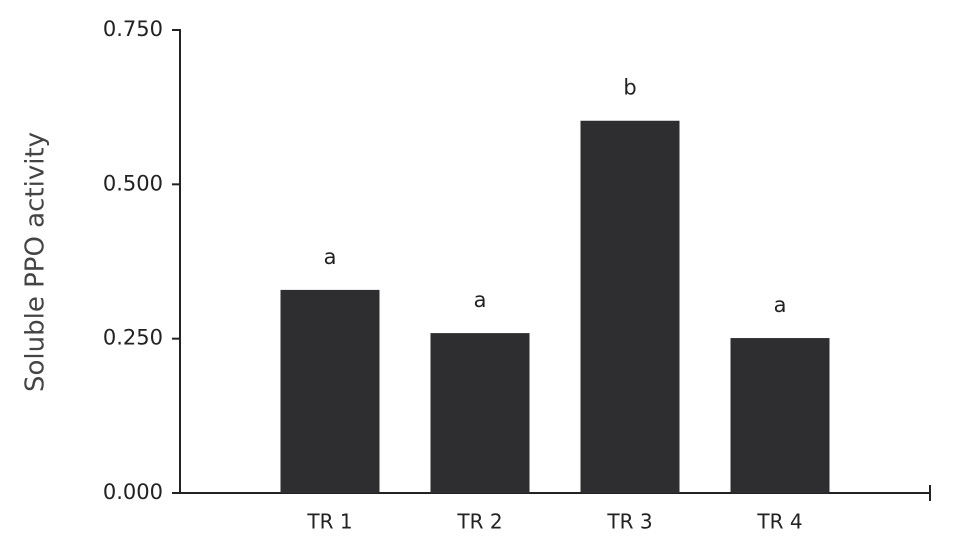  What do you see at coordinates (629, 88) in the screenshot?
I see `significance-label: b` at bounding box center [629, 88].